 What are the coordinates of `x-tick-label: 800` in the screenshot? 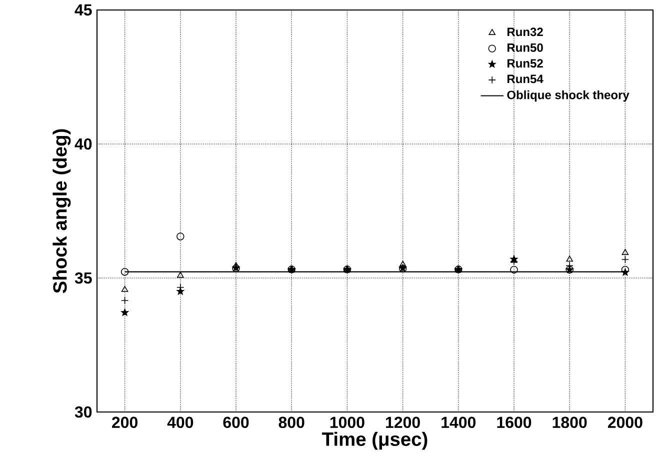 It's located at (291, 422).